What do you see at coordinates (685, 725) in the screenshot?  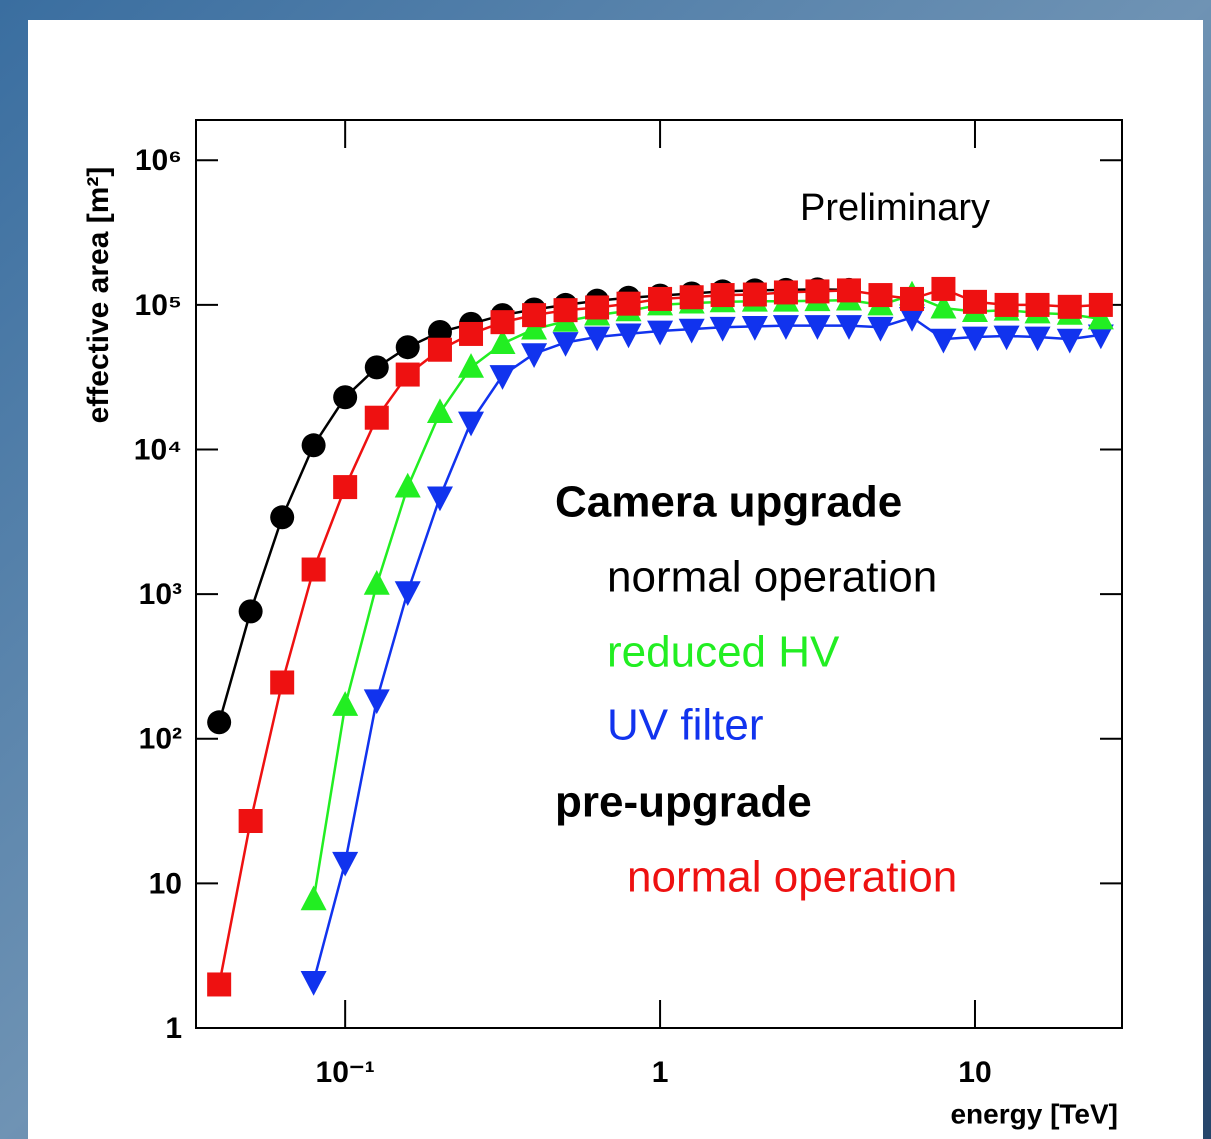 I see `legend-entry: UV filter` at bounding box center [685, 725].